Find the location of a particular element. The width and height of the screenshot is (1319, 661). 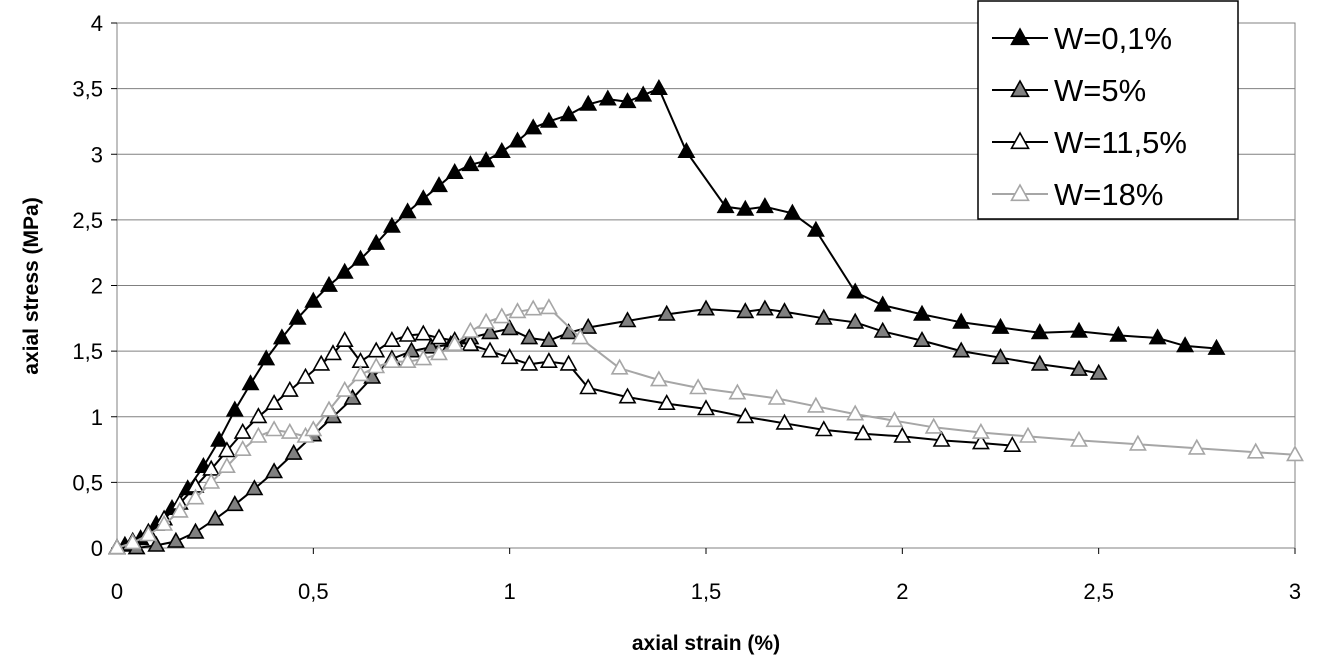

x-tick-label: 1,5 is located at coordinates (706, 591).